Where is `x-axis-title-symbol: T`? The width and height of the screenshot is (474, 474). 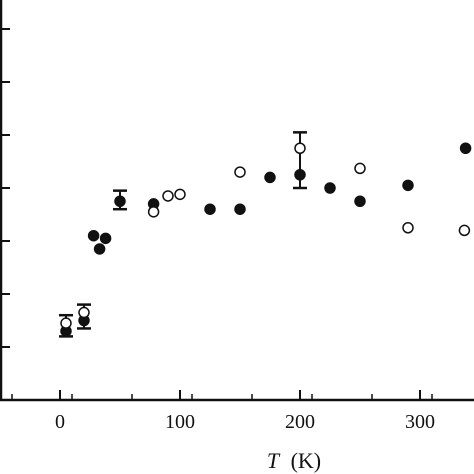
x-axis-title-symbol: T is located at coordinates (274, 460).